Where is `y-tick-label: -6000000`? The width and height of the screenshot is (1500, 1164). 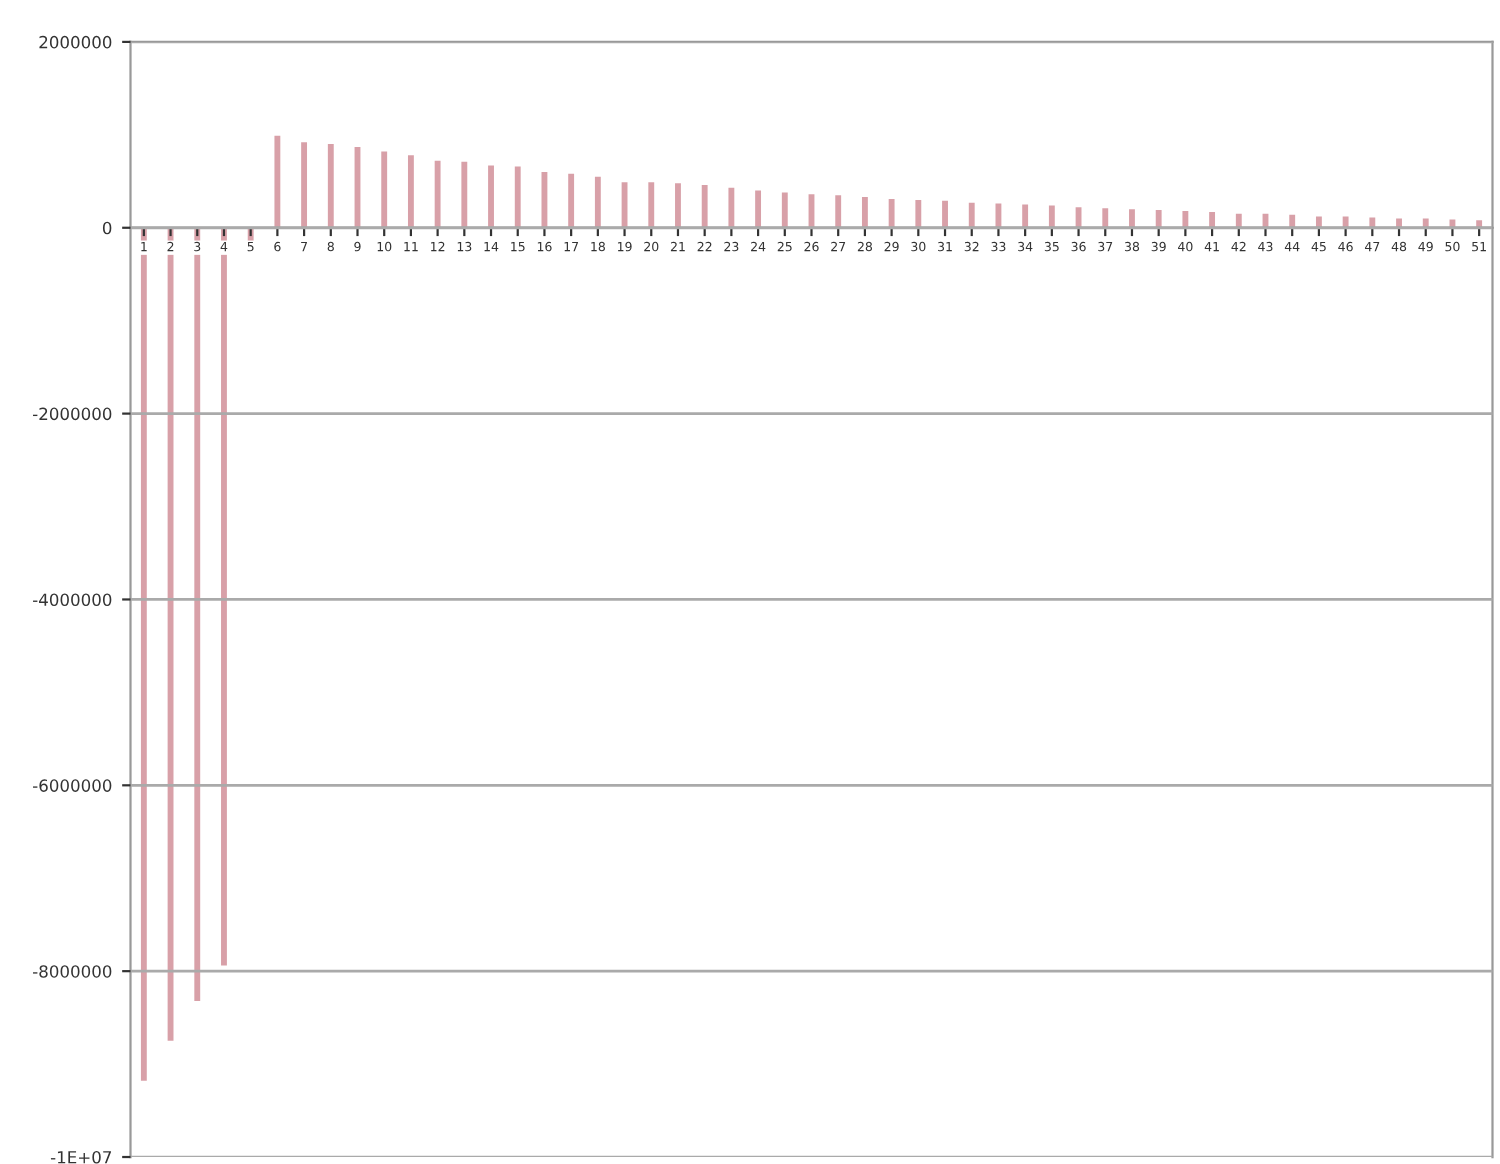
y-tick-label: -6000000 is located at coordinates (72, 785).